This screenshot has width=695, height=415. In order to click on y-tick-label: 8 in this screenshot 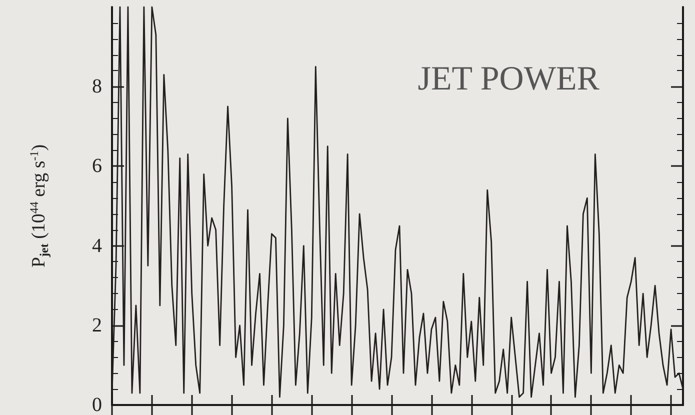, I will do `click(97, 87)`.